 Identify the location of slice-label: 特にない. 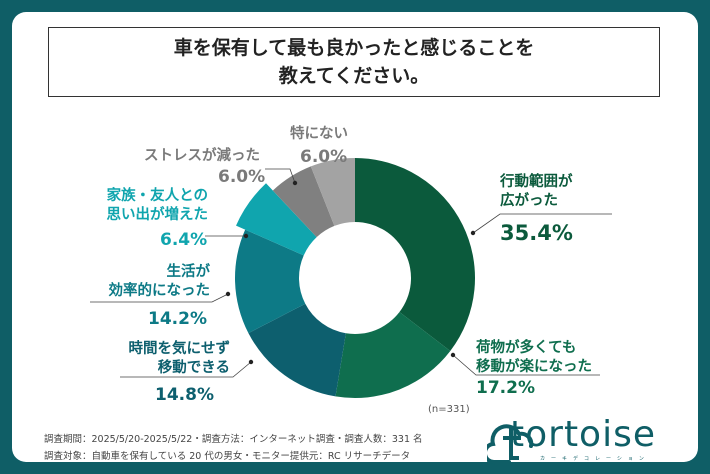
(314, 134).